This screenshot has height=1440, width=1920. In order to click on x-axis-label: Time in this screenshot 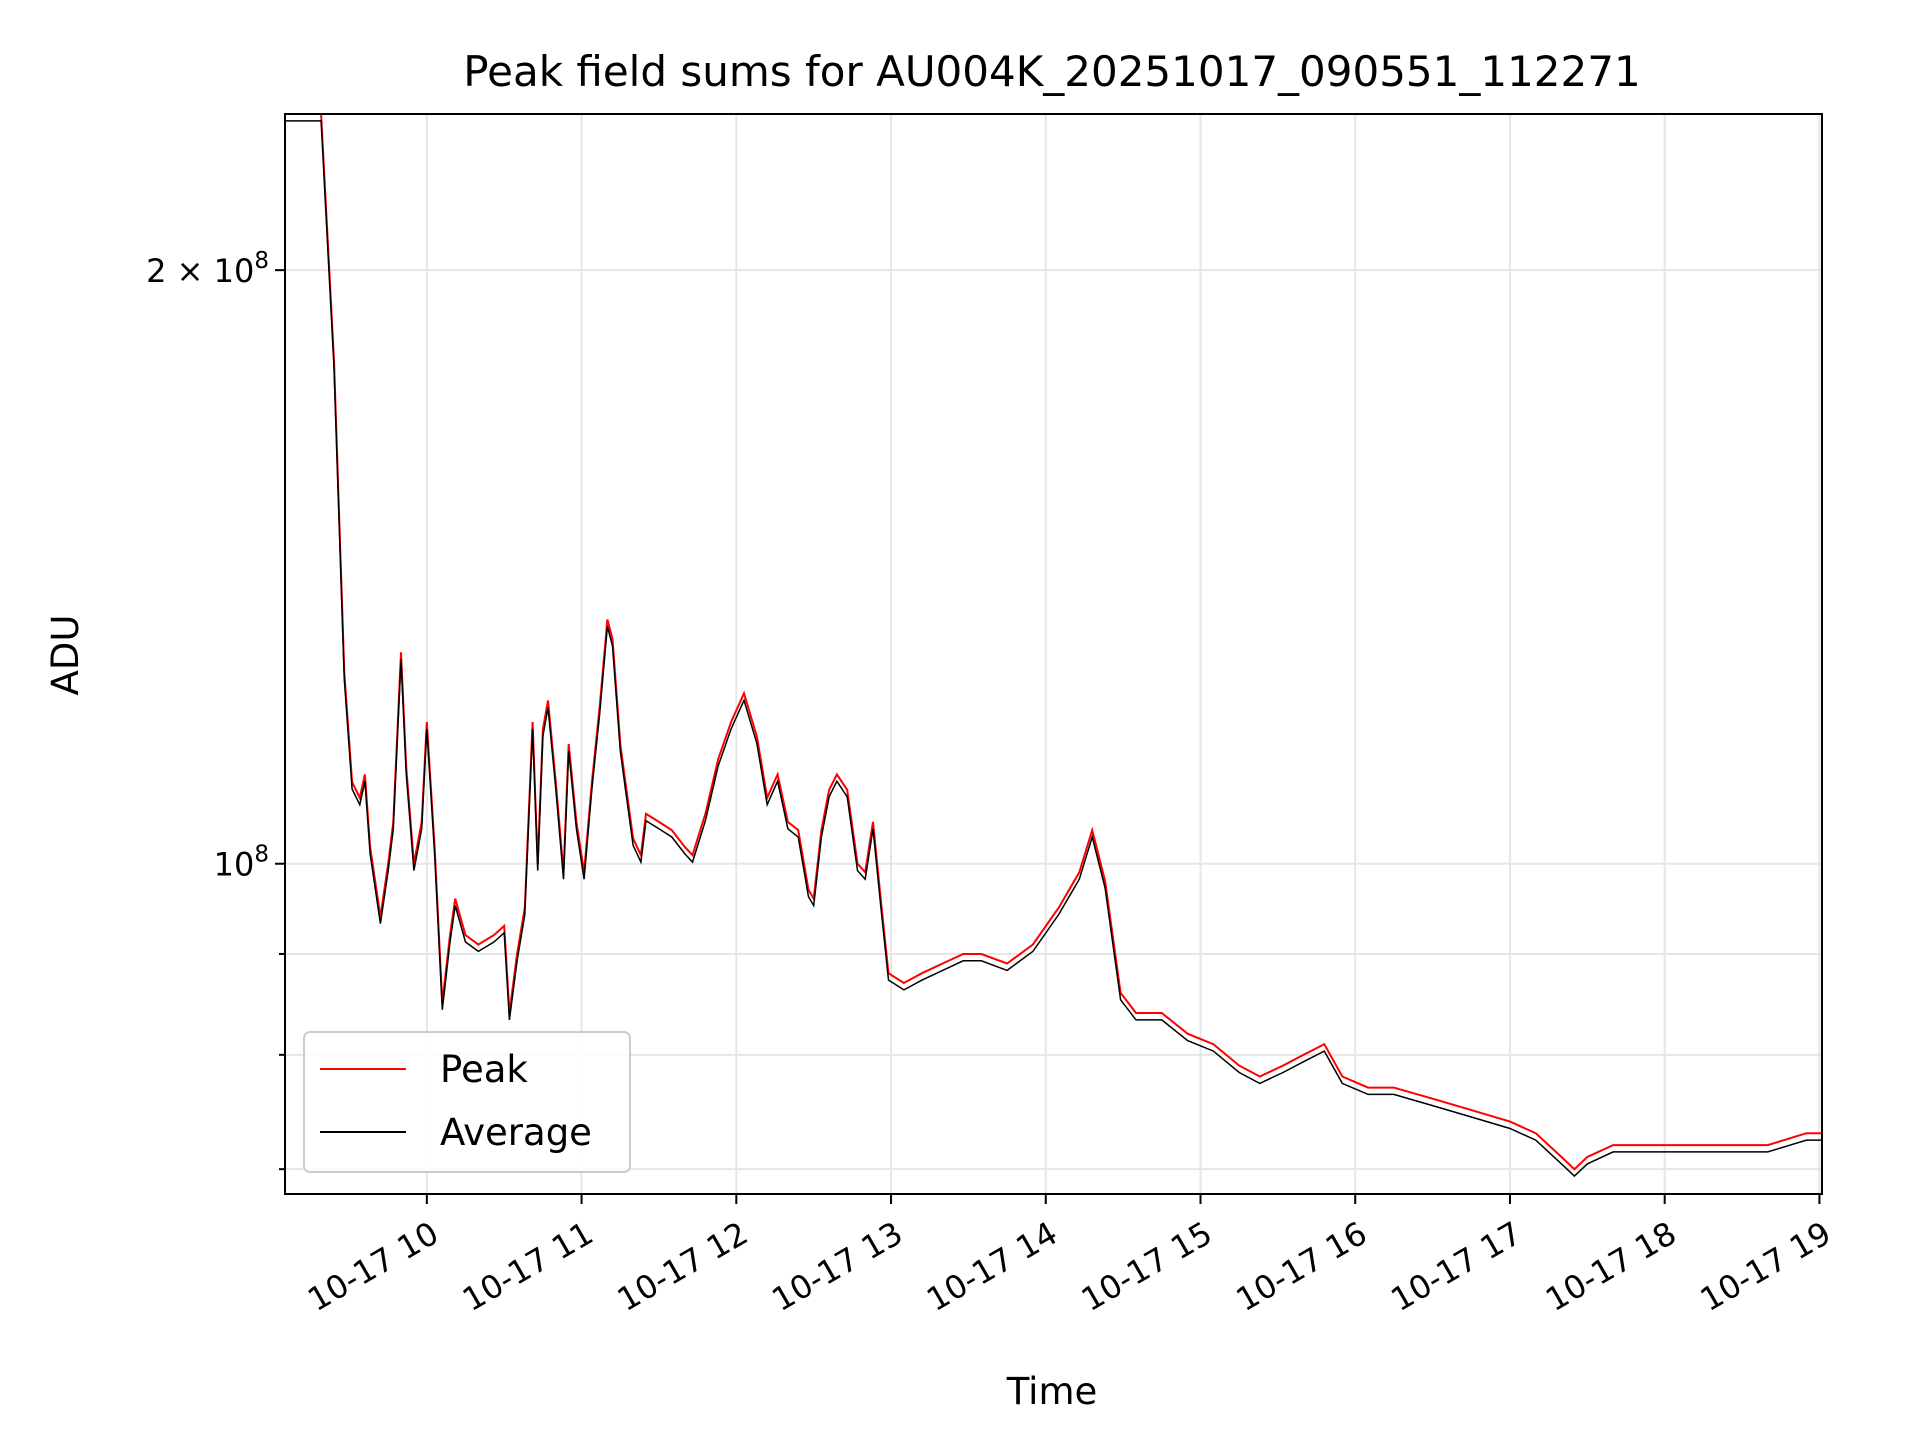, I will do `click(1052, 1391)`.